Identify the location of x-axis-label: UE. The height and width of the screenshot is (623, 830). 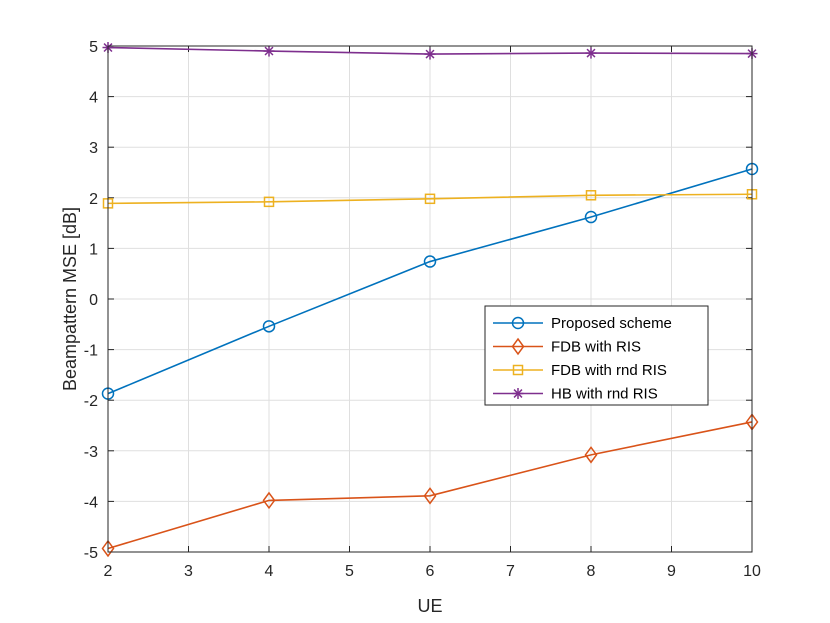
(429, 606).